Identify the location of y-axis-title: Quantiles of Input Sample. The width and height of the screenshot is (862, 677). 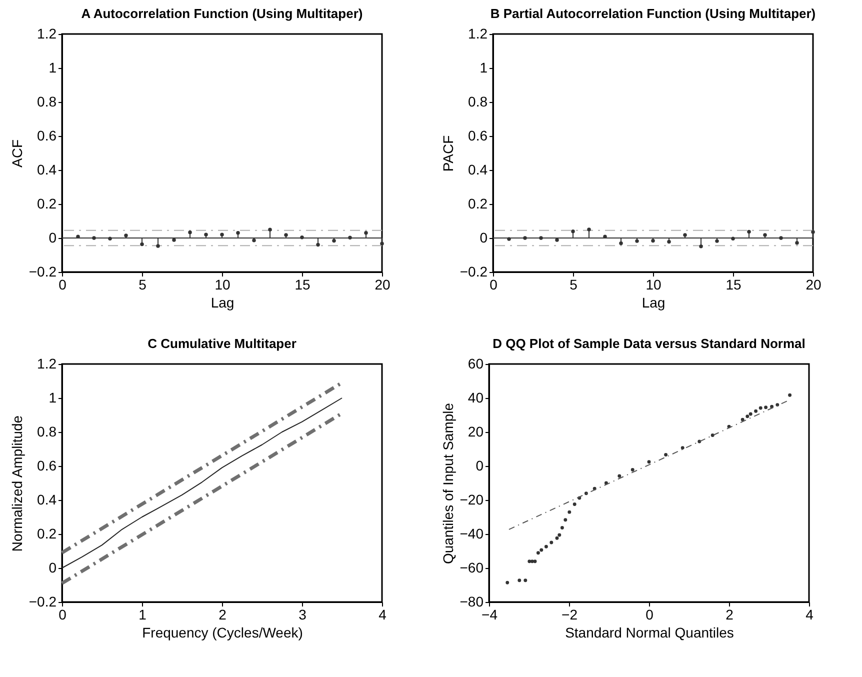
(448, 483).